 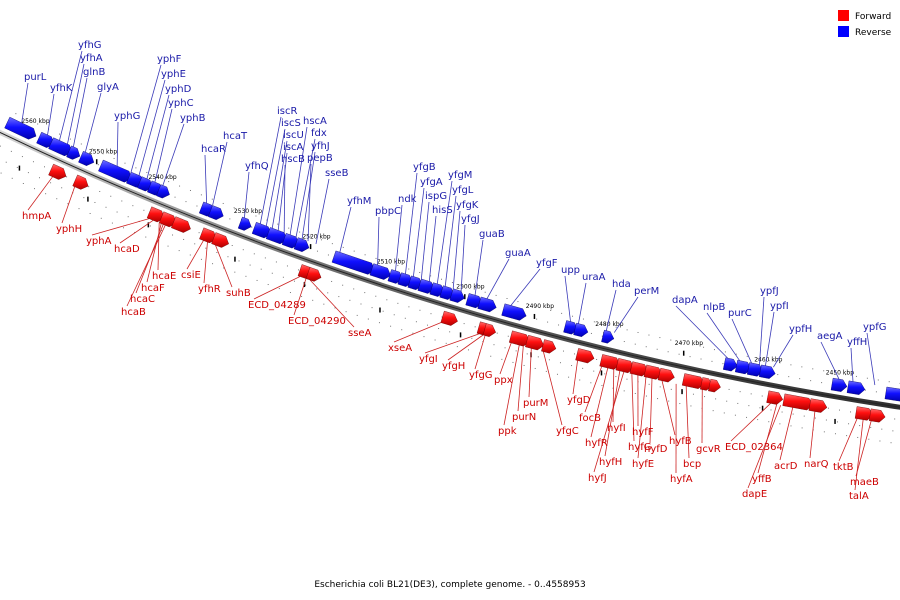 What do you see at coordinates (503, 380) in the screenshot?
I see `forward-gene-label: ppx` at bounding box center [503, 380].